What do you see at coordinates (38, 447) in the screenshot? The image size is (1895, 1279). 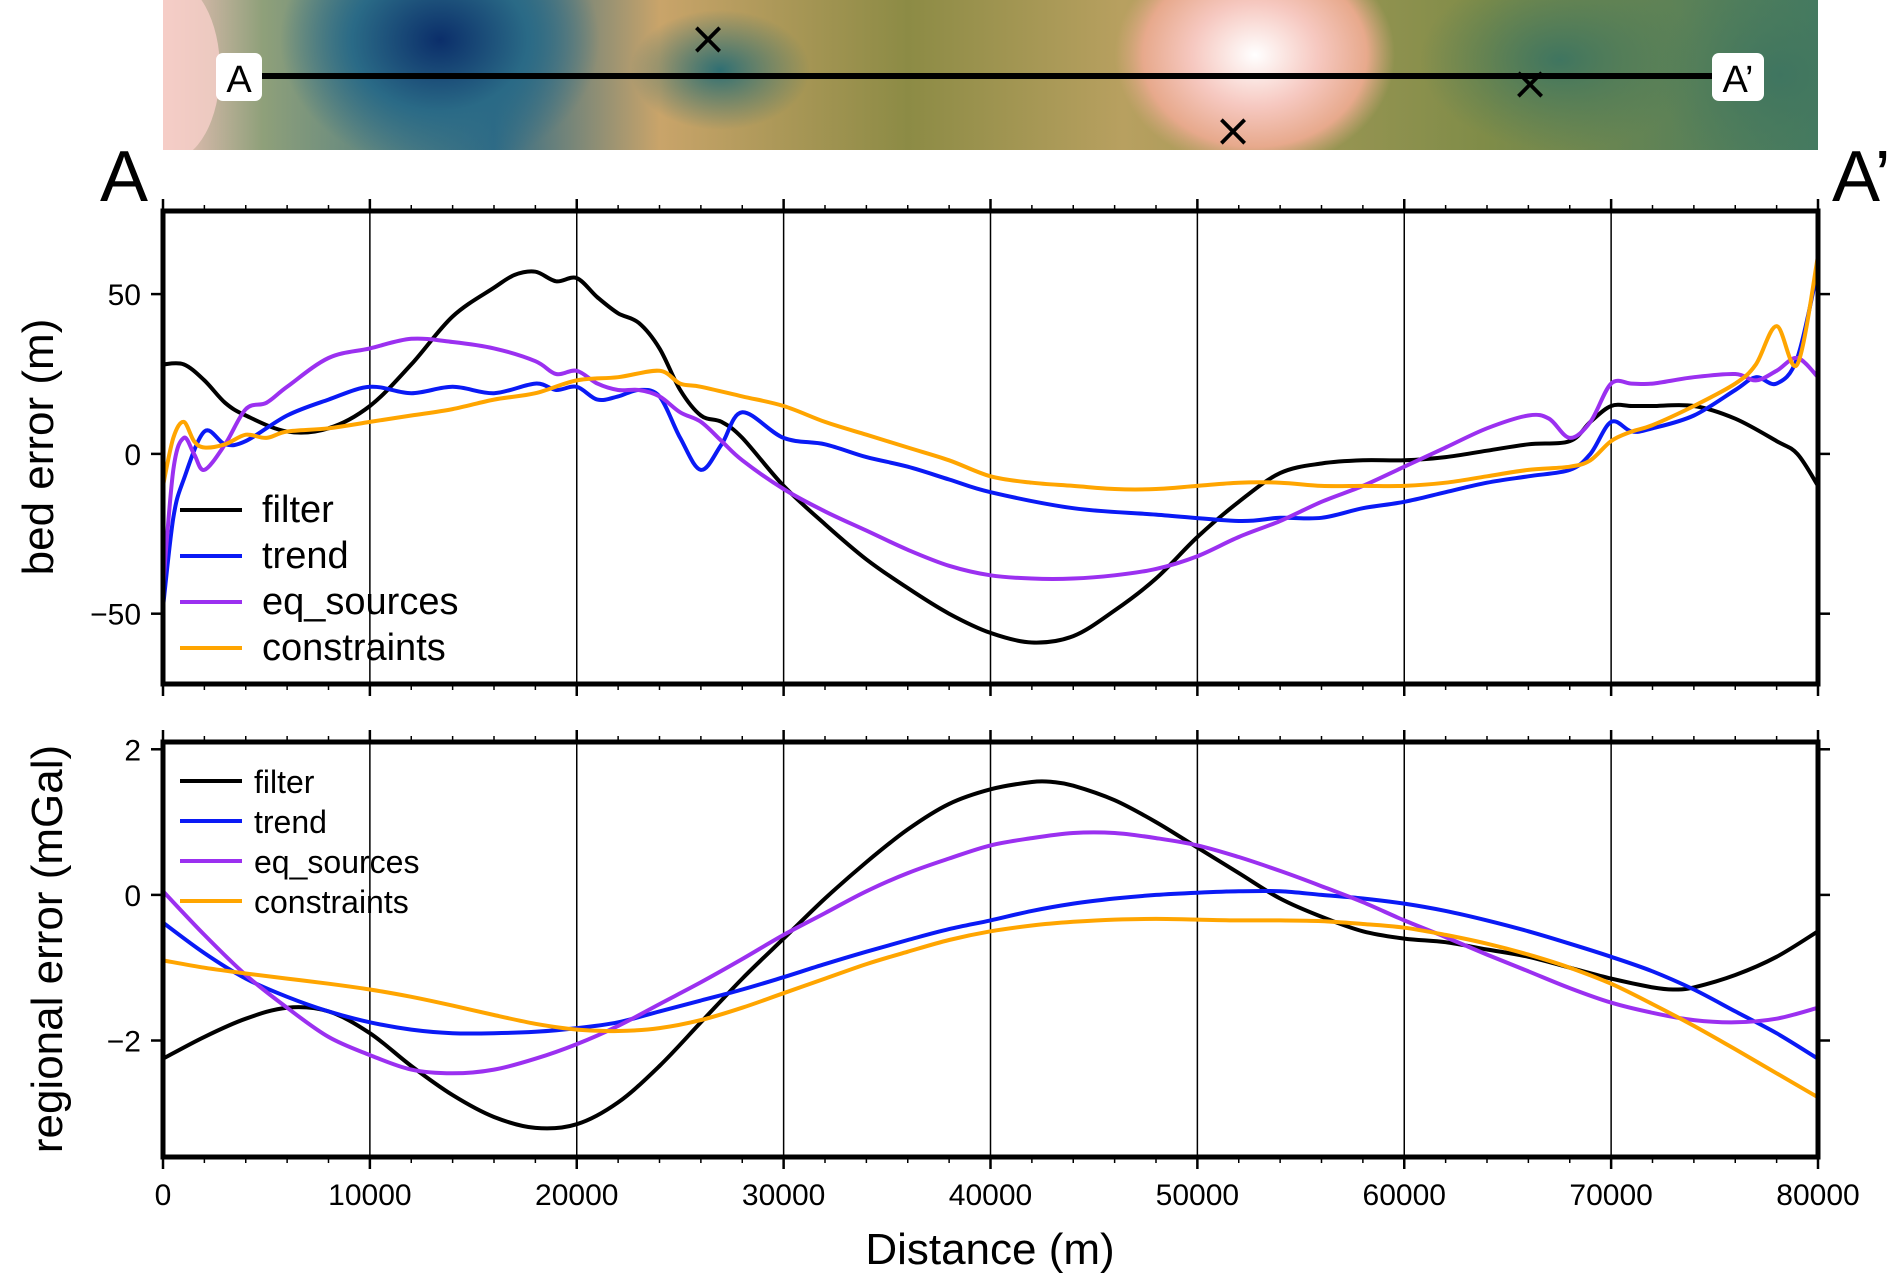 I see `bed-error-ylabel: bed error (m)` at bounding box center [38, 447].